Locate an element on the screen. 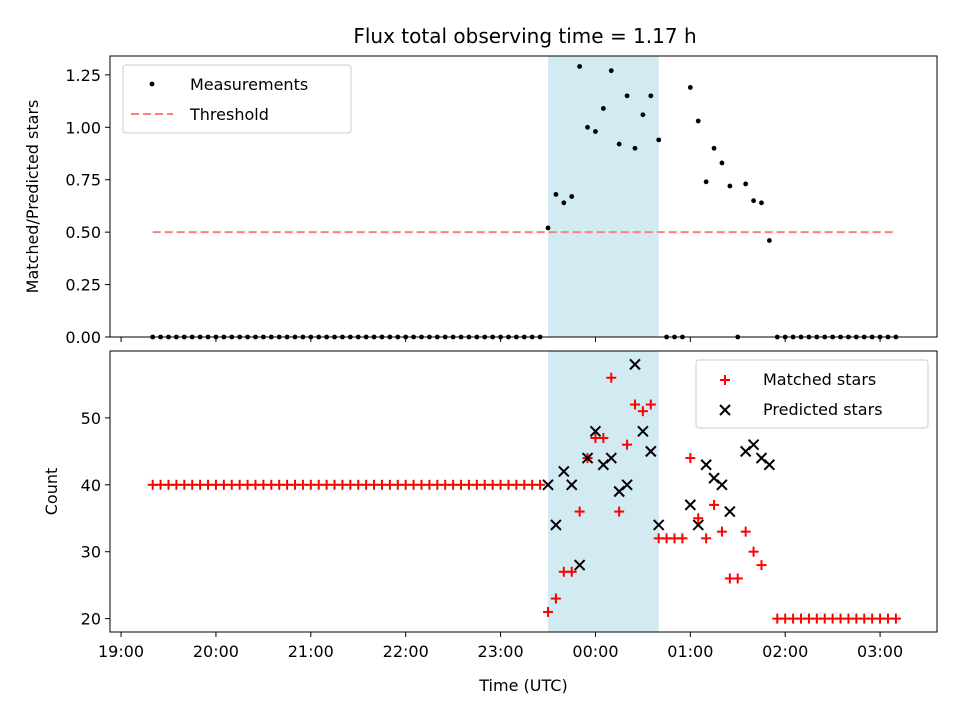 The width and height of the screenshot is (960, 720). predicted-point-10-b is located at coordinates (627, 485).